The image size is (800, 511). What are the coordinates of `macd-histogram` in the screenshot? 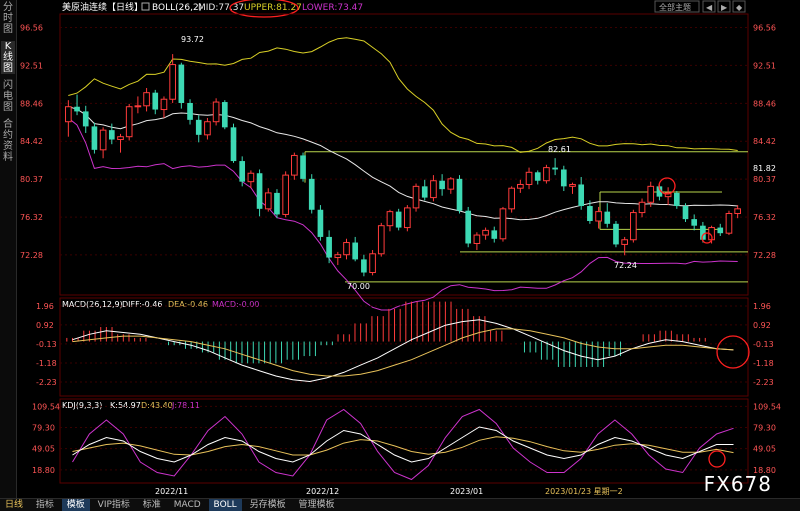 It's located at (386, 334).